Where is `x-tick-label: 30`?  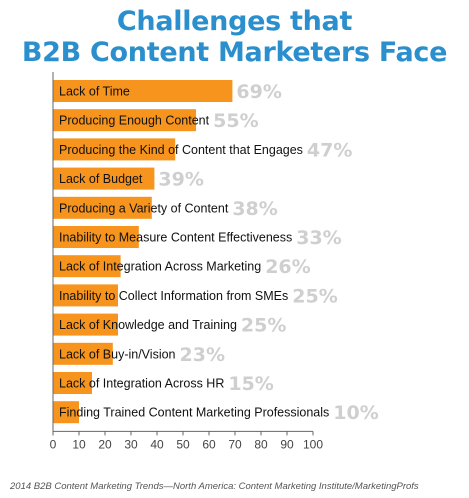
x-tick-label: 30 is located at coordinates (131, 444).